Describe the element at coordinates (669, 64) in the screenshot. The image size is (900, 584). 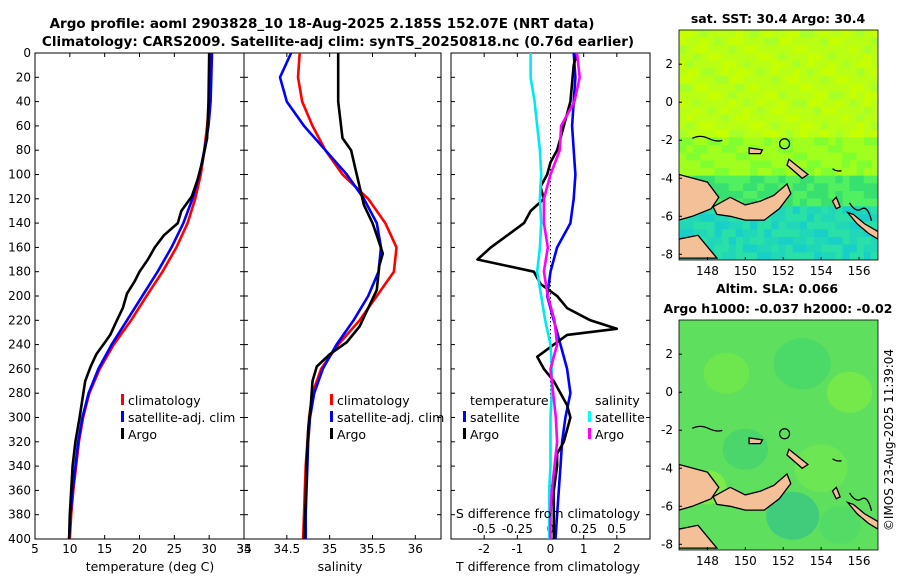
I see `lat-tick-label: 2` at that location.